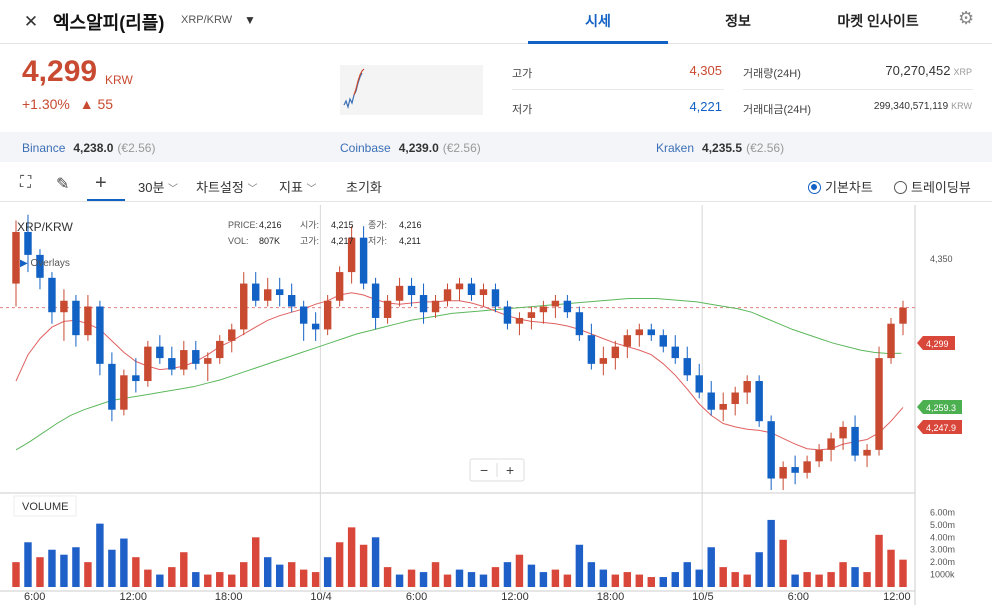 Image resolution: width=992 pixels, height=605 pixels. I want to click on volume-label: VOLUME, so click(45, 507).